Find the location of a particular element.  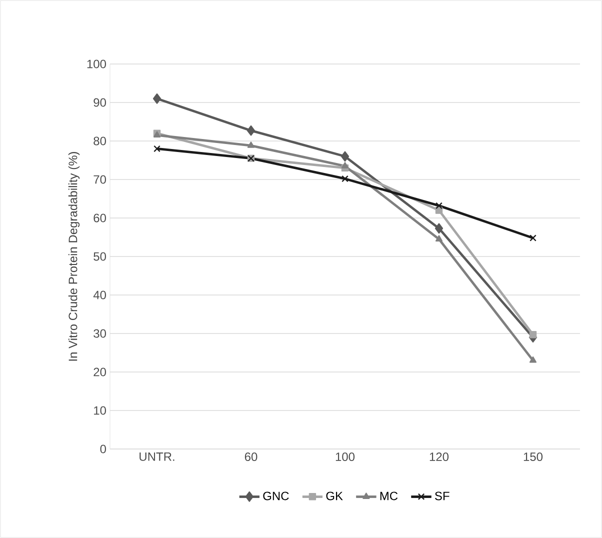

legend-label: GNC is located at coordinates (276, 496).